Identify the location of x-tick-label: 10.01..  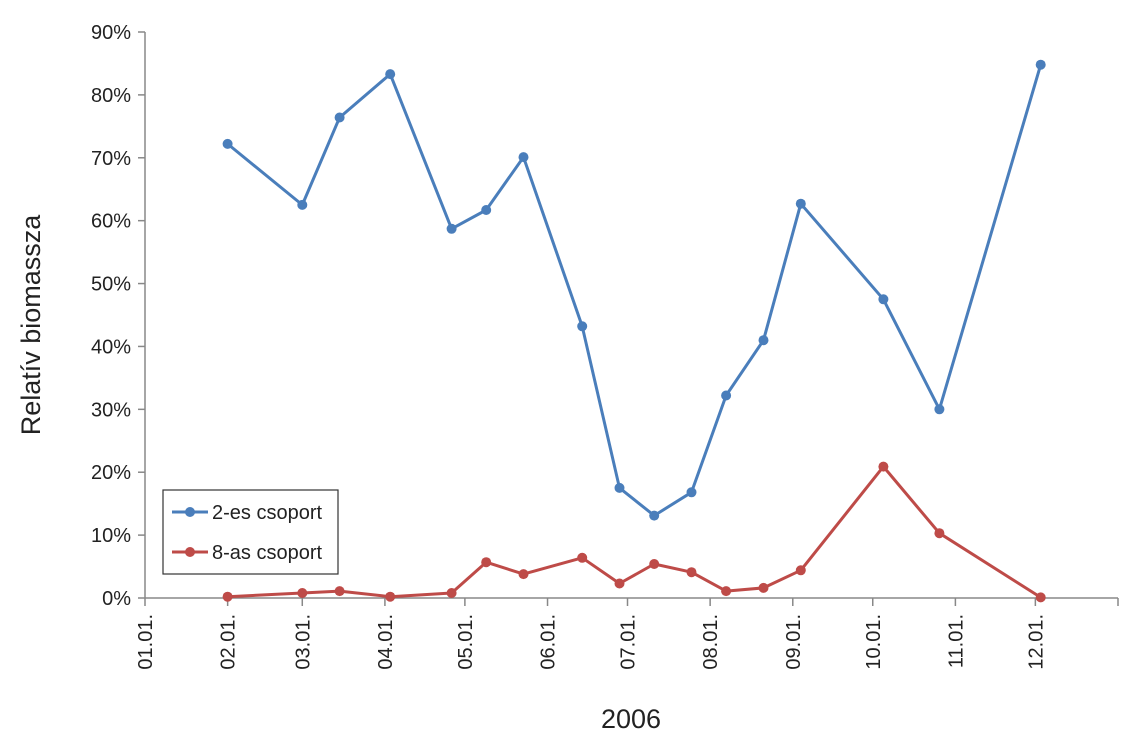
(874, 642).